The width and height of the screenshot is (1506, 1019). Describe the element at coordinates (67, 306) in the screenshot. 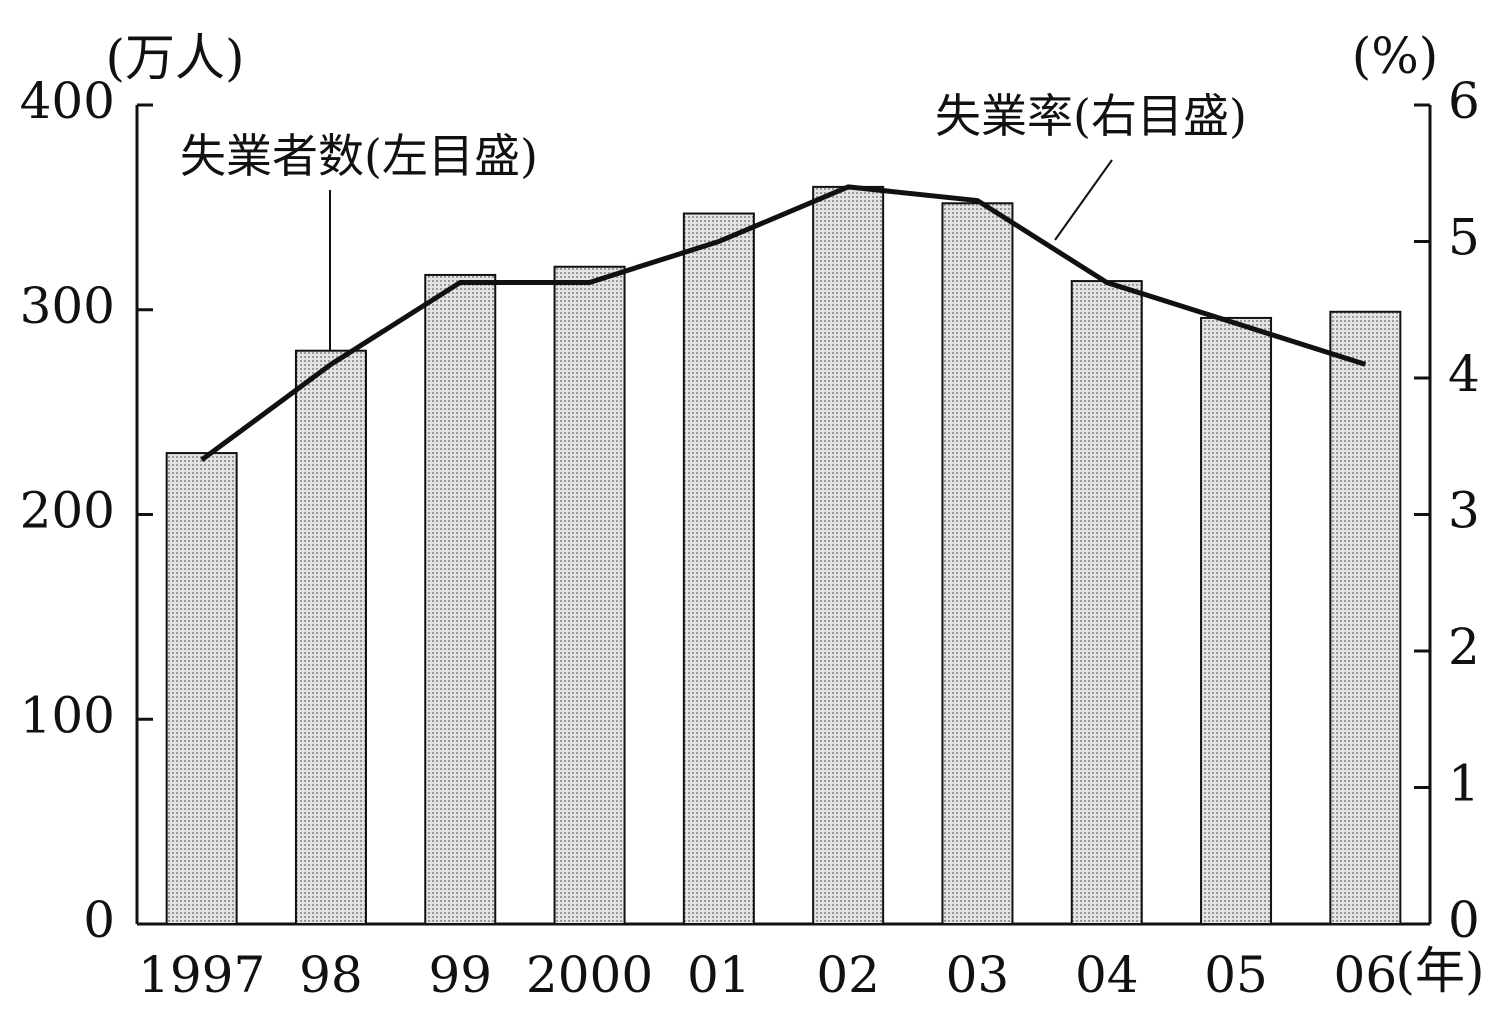

I see `y-tick-label: 300` at that location.